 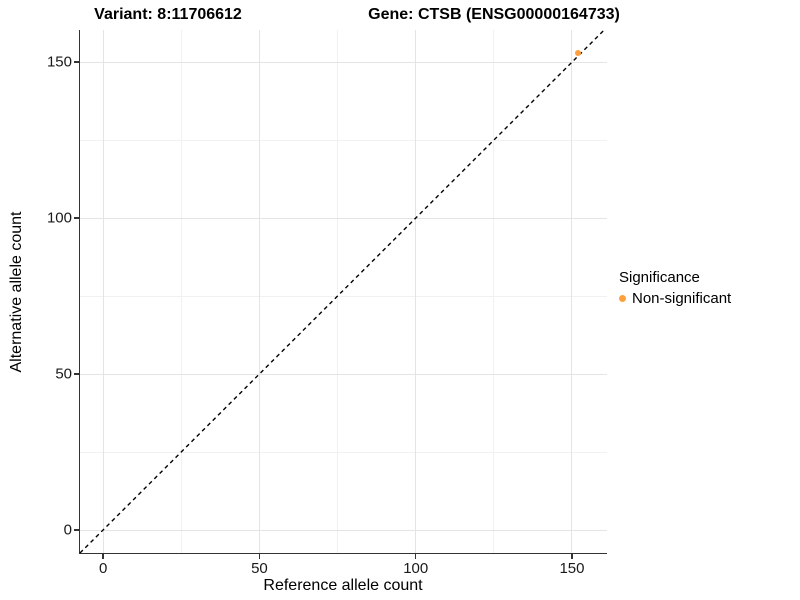 I want to click on x-axis-title: Reference allele count, so click(x=343, y=585).